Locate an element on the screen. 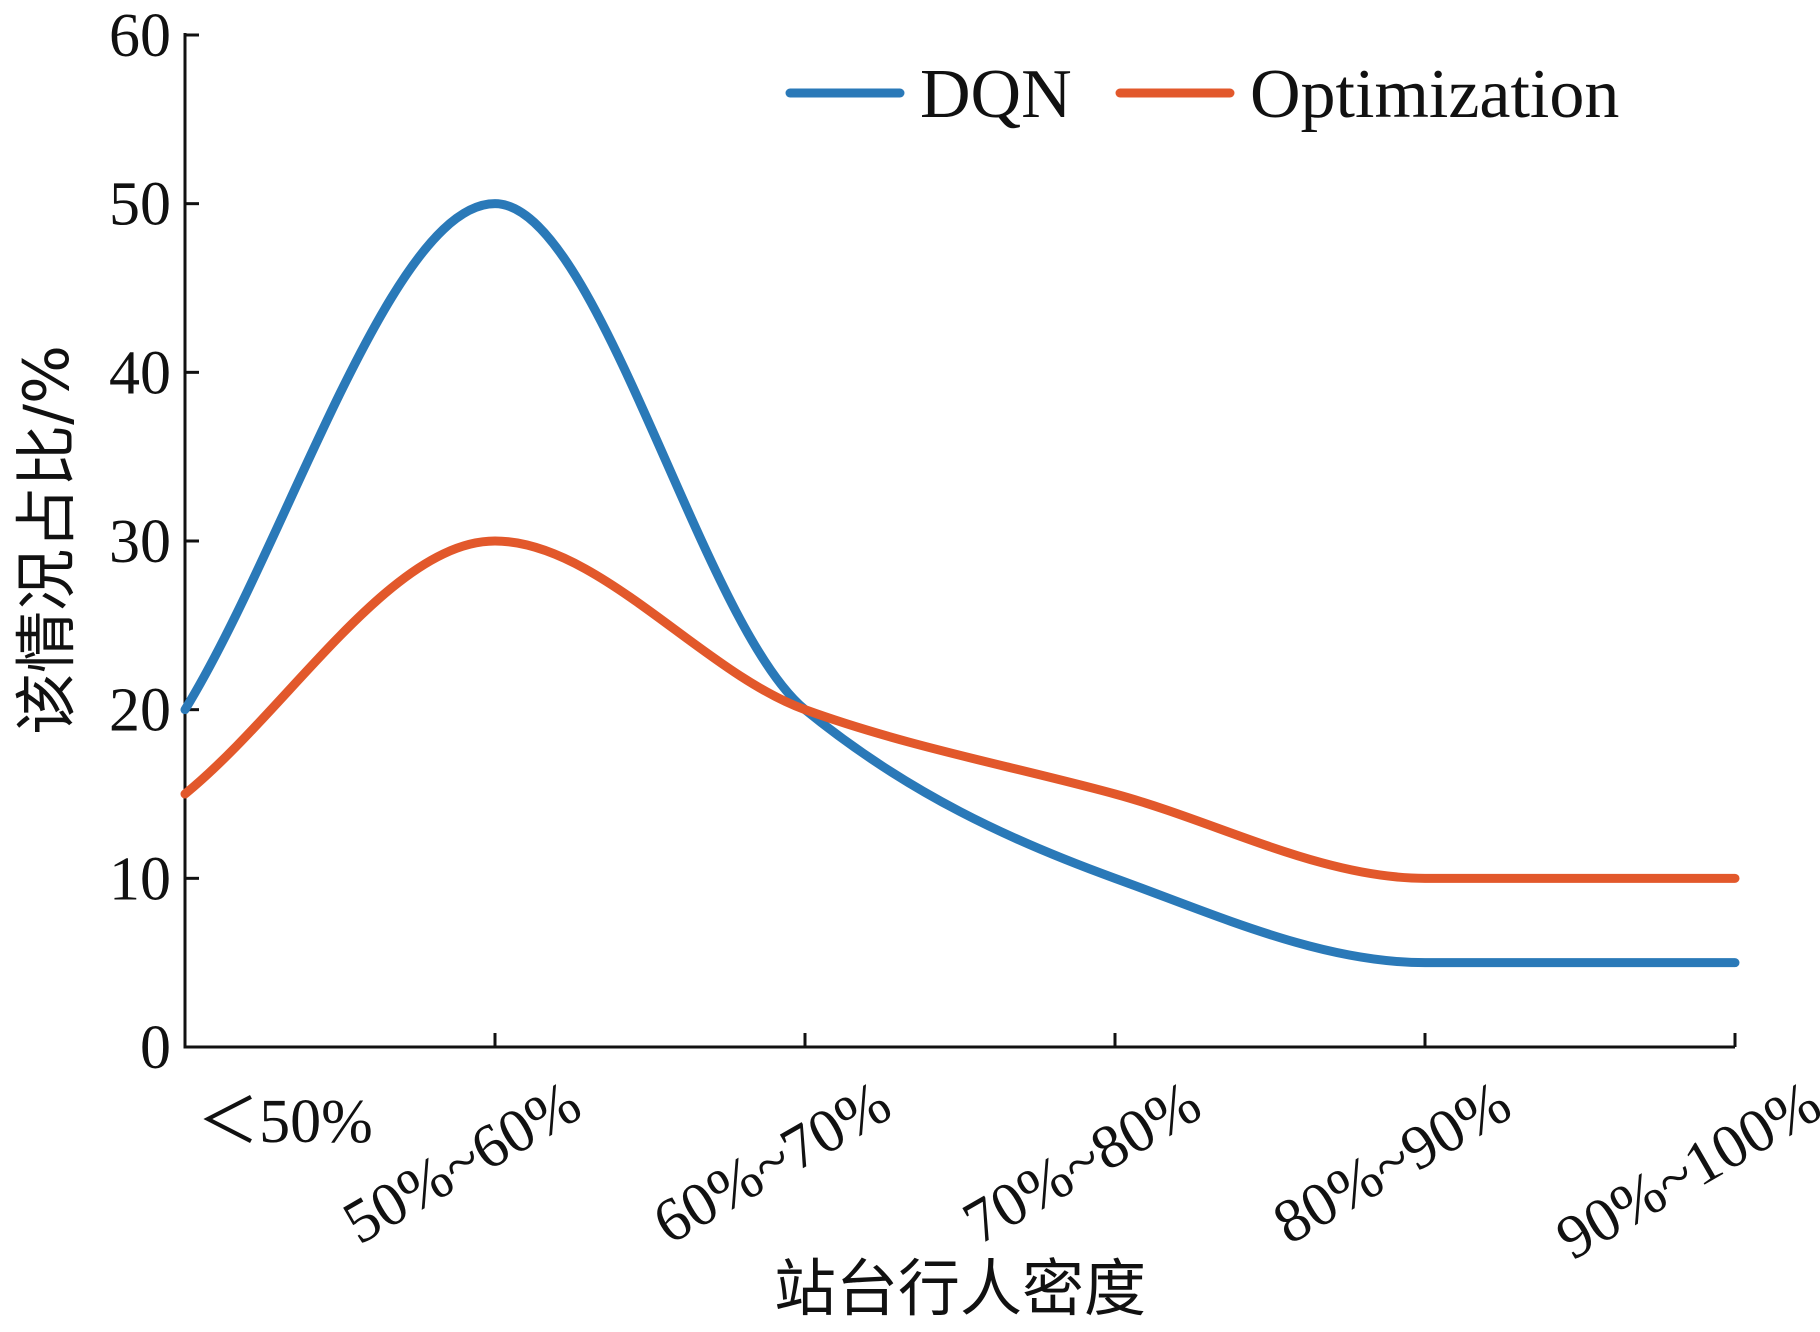  y-axis-title: 该情况占比/% is located at coordinates (46, 540).